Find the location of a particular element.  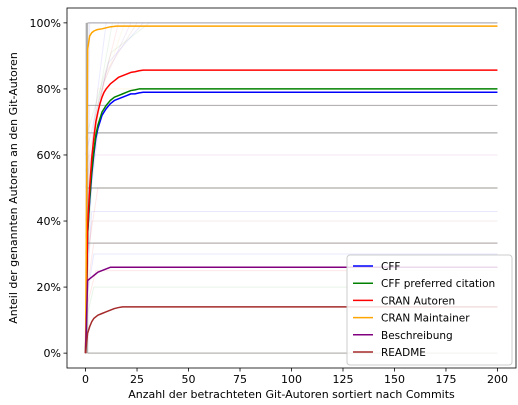

x-tick-label: 75 is located at coordinates (240, 379).